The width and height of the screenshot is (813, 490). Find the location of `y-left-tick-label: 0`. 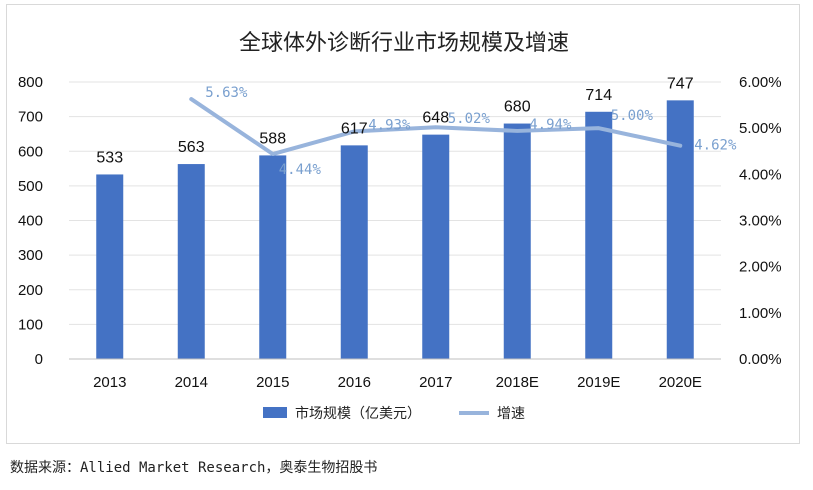

y-left-tick-label: 0 is located at coordinates (39, 359).